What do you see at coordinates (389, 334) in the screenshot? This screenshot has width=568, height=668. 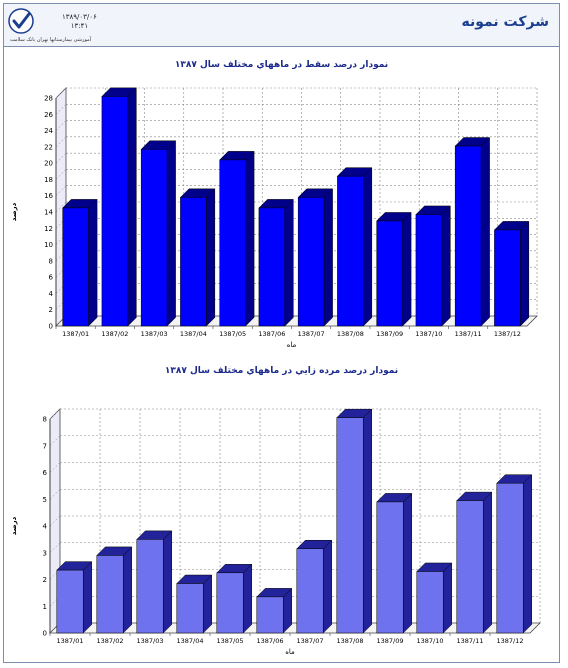 I see `x-tick-label: 1387/09` at bounding box center [389, 334].